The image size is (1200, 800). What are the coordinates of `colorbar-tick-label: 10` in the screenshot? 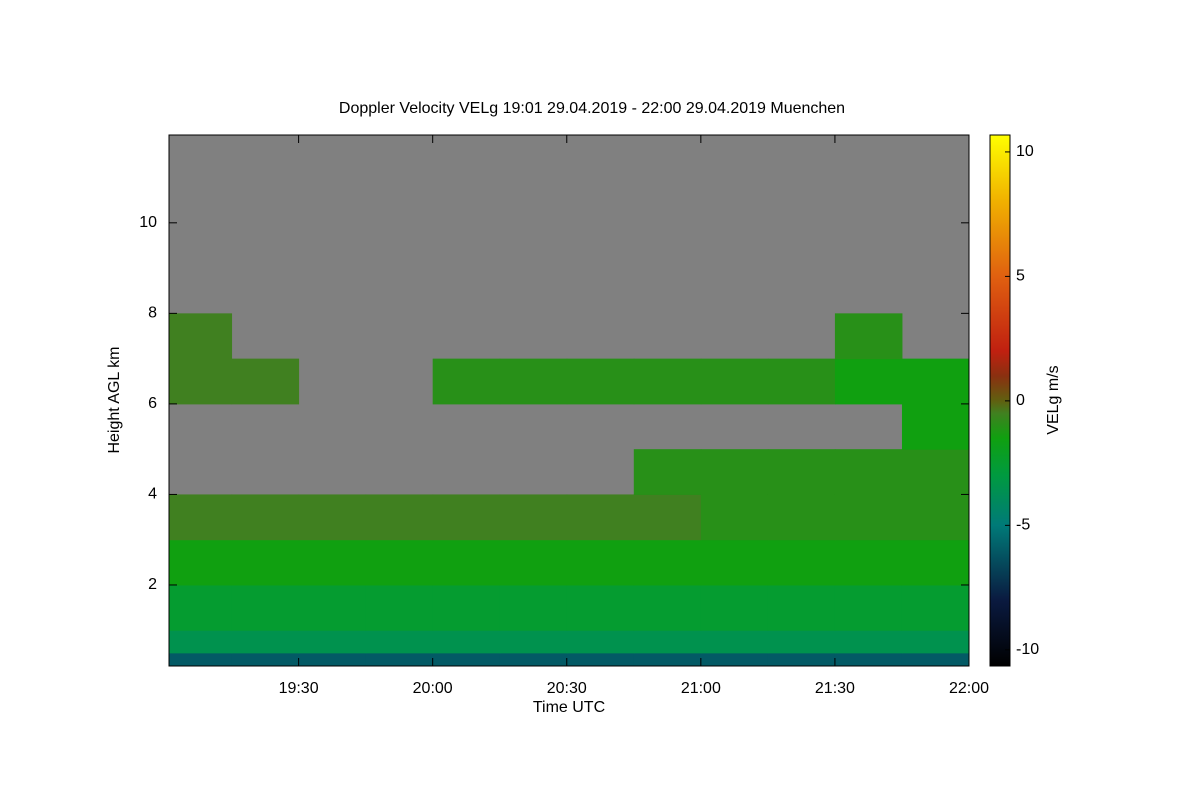 It's located at (1025, 151).